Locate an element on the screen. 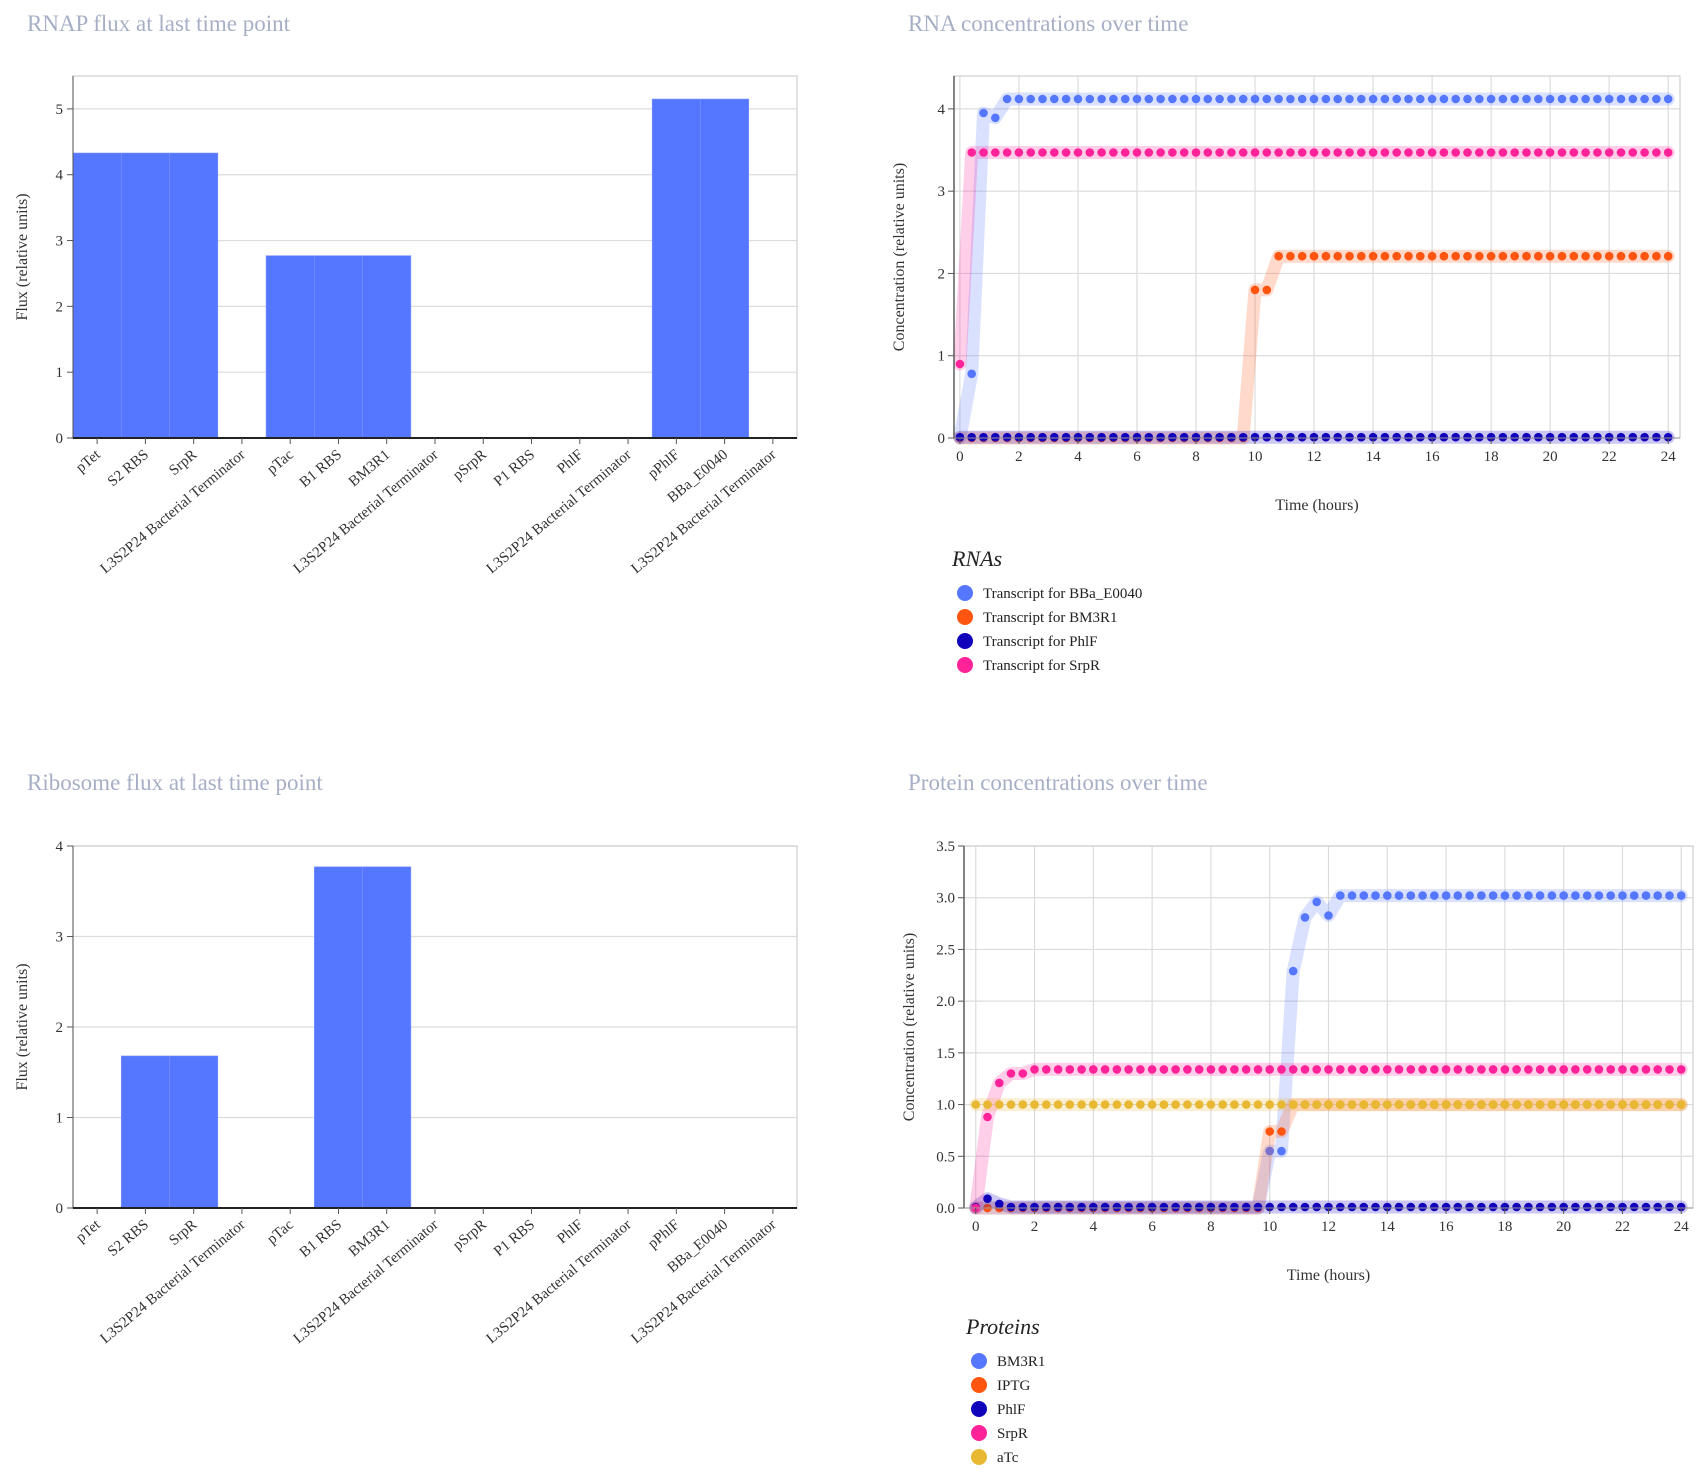  x-tick-label: 8 is located at coordinates (1211, 1227).